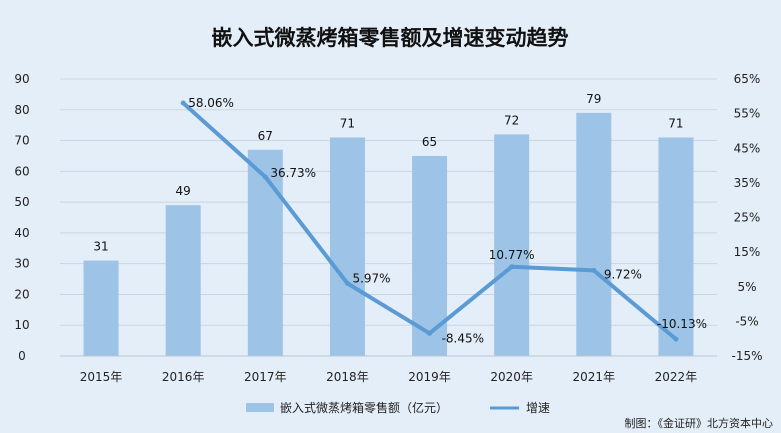  I want to click on bar-value-label: 67, so click(265, 136).